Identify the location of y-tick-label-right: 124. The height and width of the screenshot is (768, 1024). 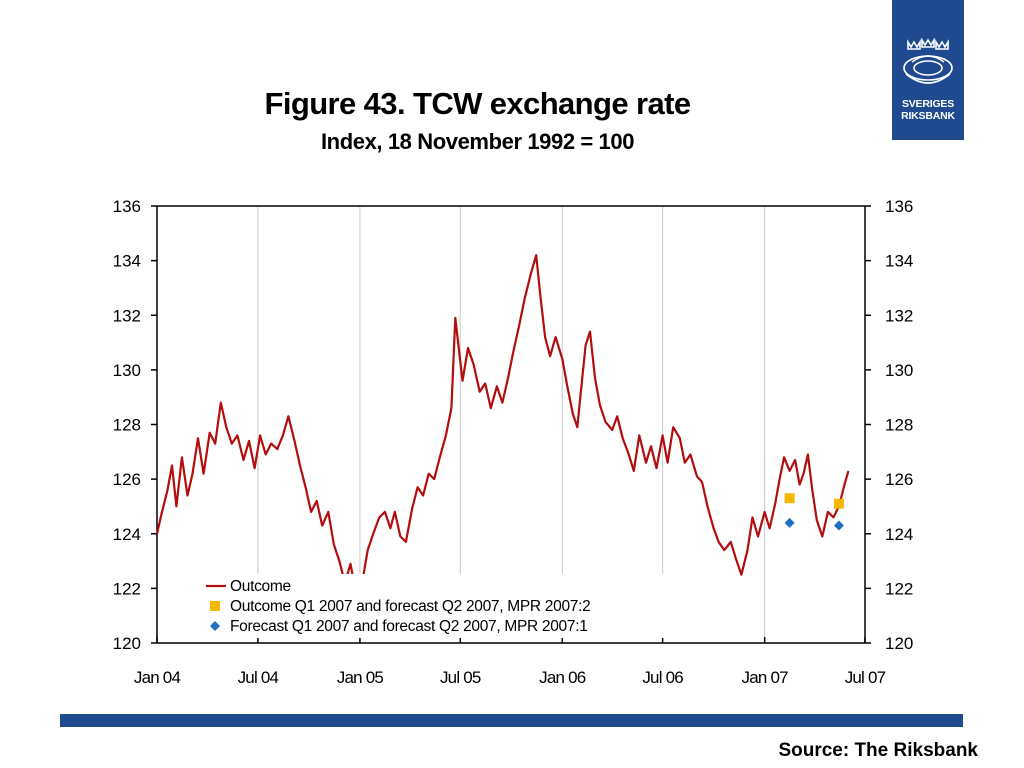
(899, 534).